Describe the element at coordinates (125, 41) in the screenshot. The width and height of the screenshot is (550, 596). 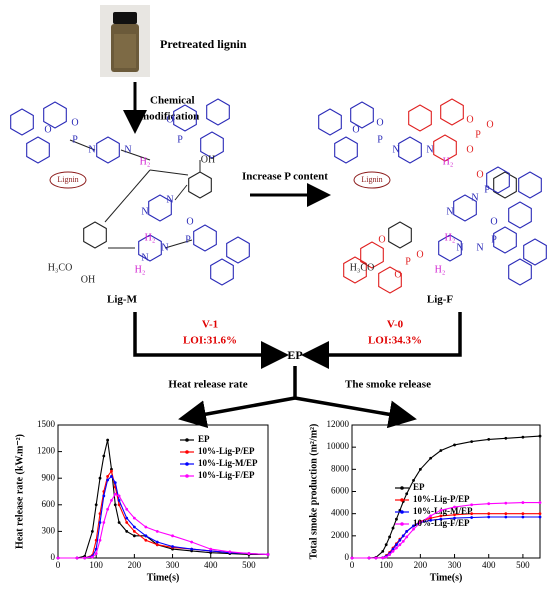
I see `lignin-photo` at that location.